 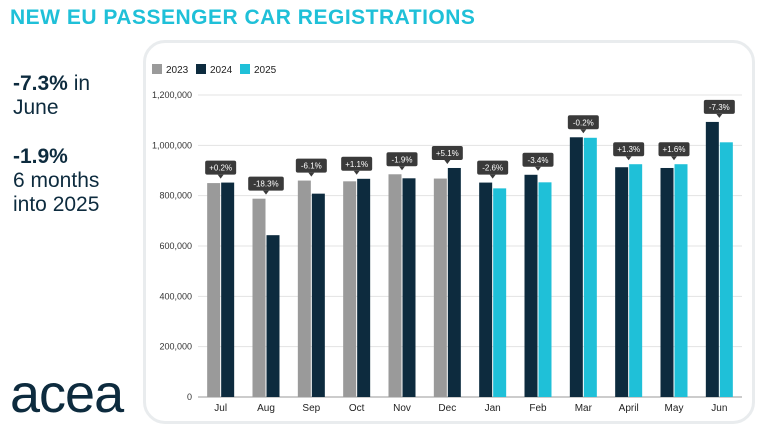 I want to click on x-tick-label: Aug, so click(x=266, y=408).